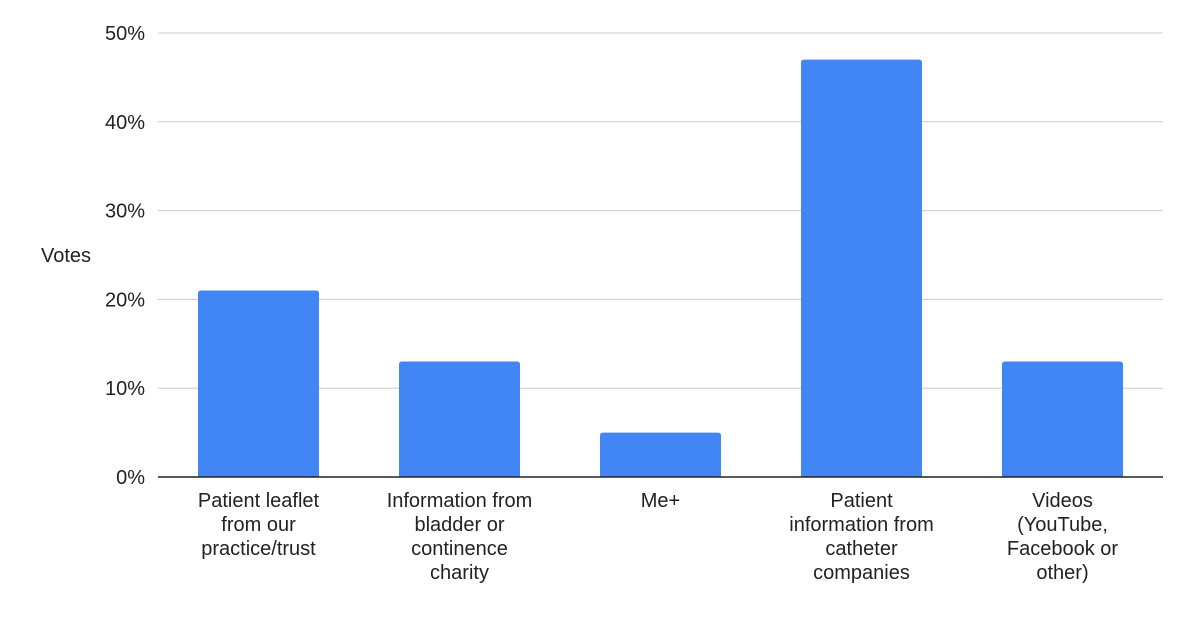 The image size is (1200, 622). What do you see at coordinates (125, 389) in the screenshot?
I see `y-tick-label: 10%` at bounding box center [125, 389].